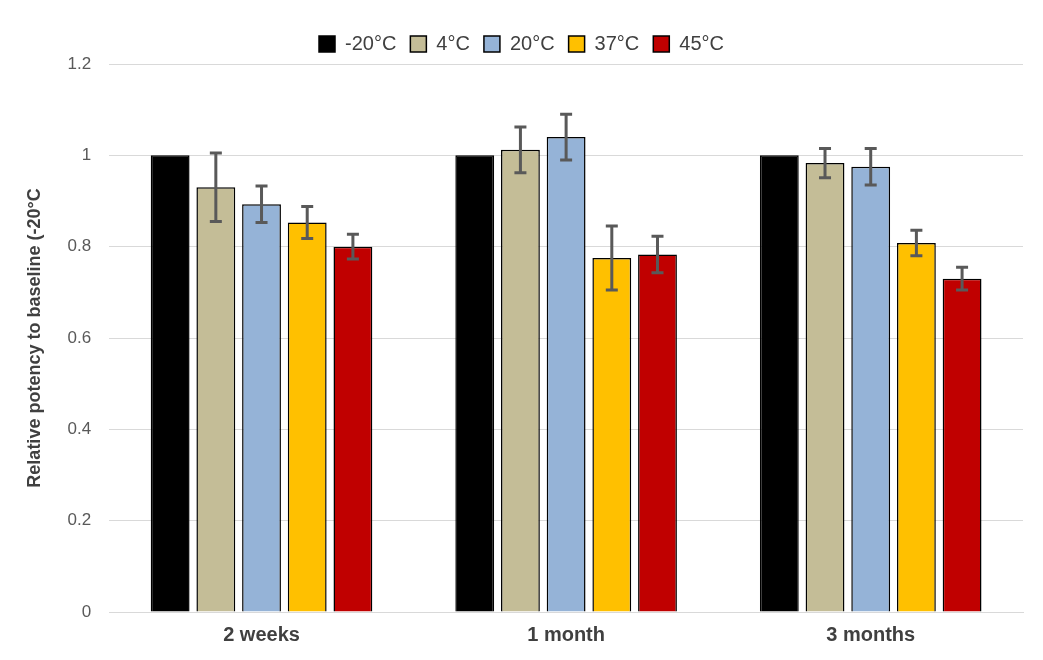  I want to click on y-tick-label: 0, so click(86, 611).